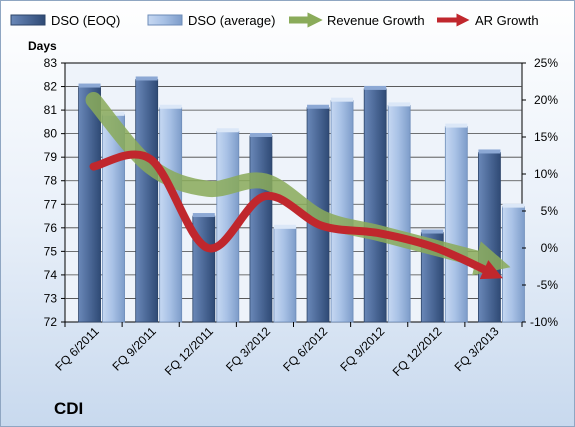 The image size is (575, 427). I want to click on y-tick-label: 79, so click(51, 157).